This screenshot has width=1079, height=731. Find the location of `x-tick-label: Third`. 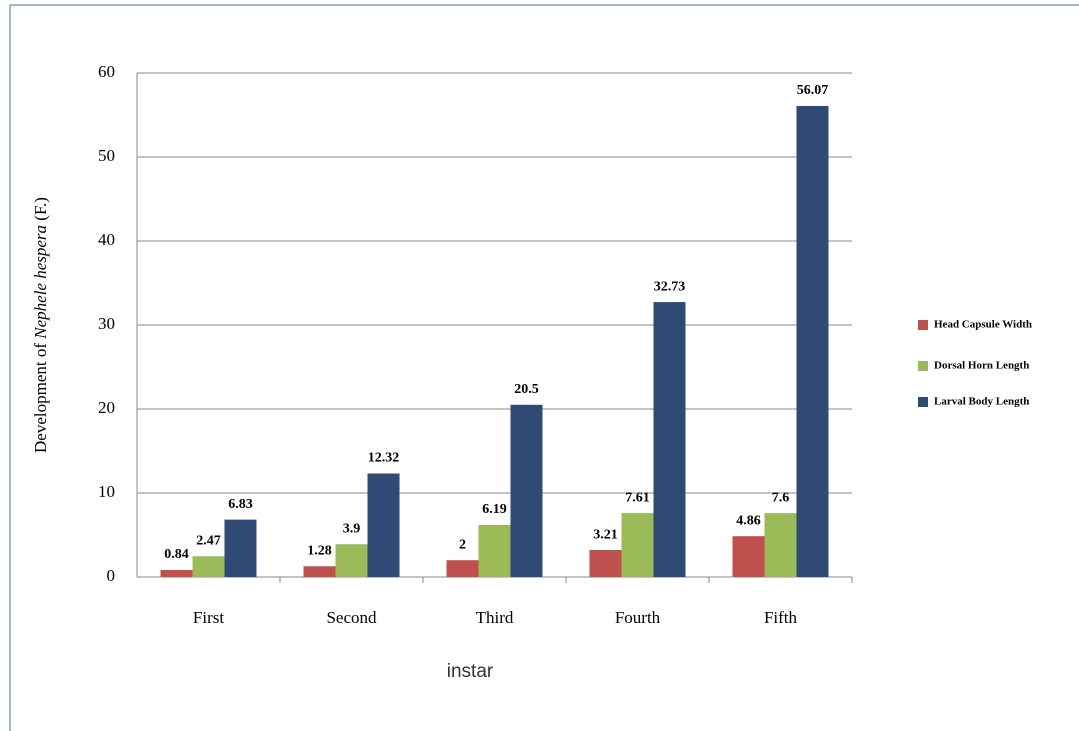

x-tick-label: Third is located at coordinates (495, 617).